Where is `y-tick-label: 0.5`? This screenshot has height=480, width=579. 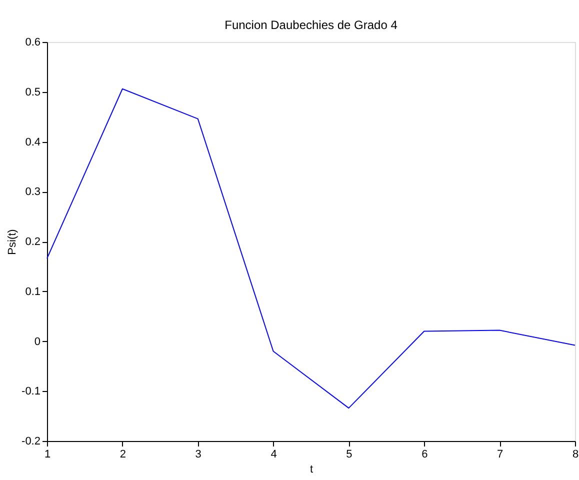
y-tick-label: 0.5 is located at coordinates (32, 92).